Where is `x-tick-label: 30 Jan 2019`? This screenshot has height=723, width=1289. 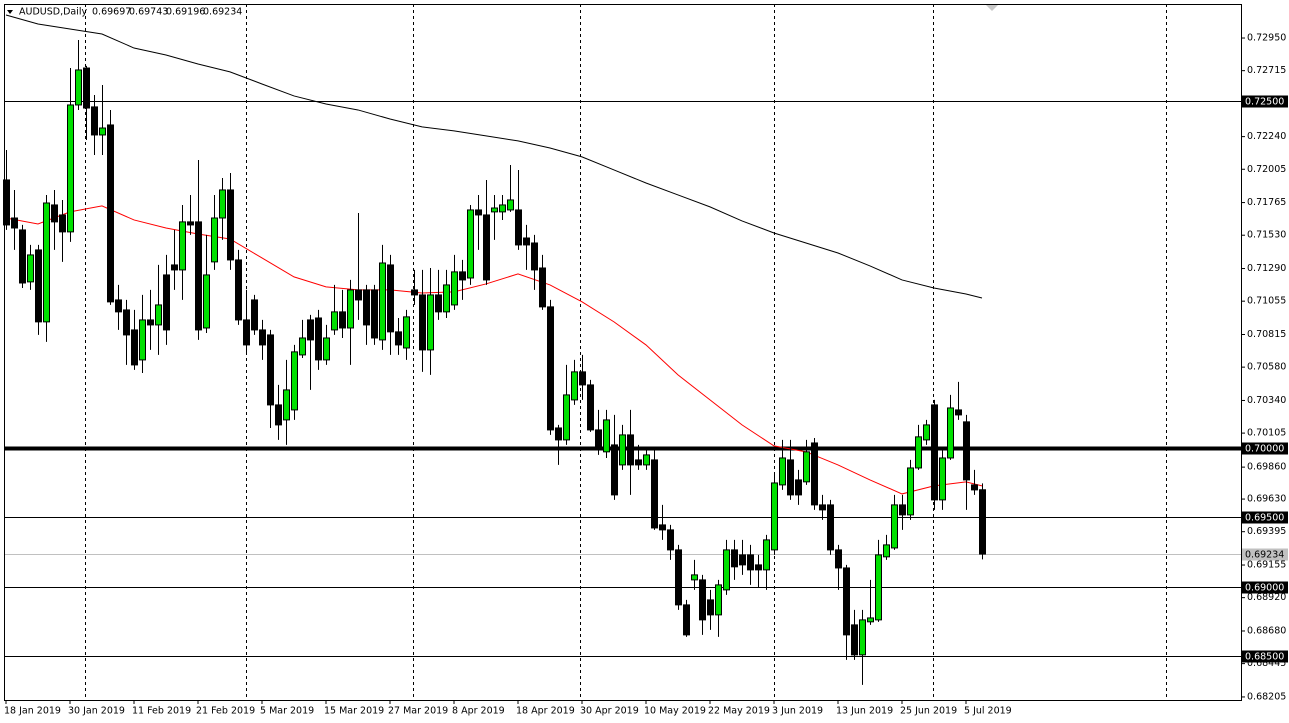
x-tick-label: 30 Jan 2019 is located at coordinates (96, 711).